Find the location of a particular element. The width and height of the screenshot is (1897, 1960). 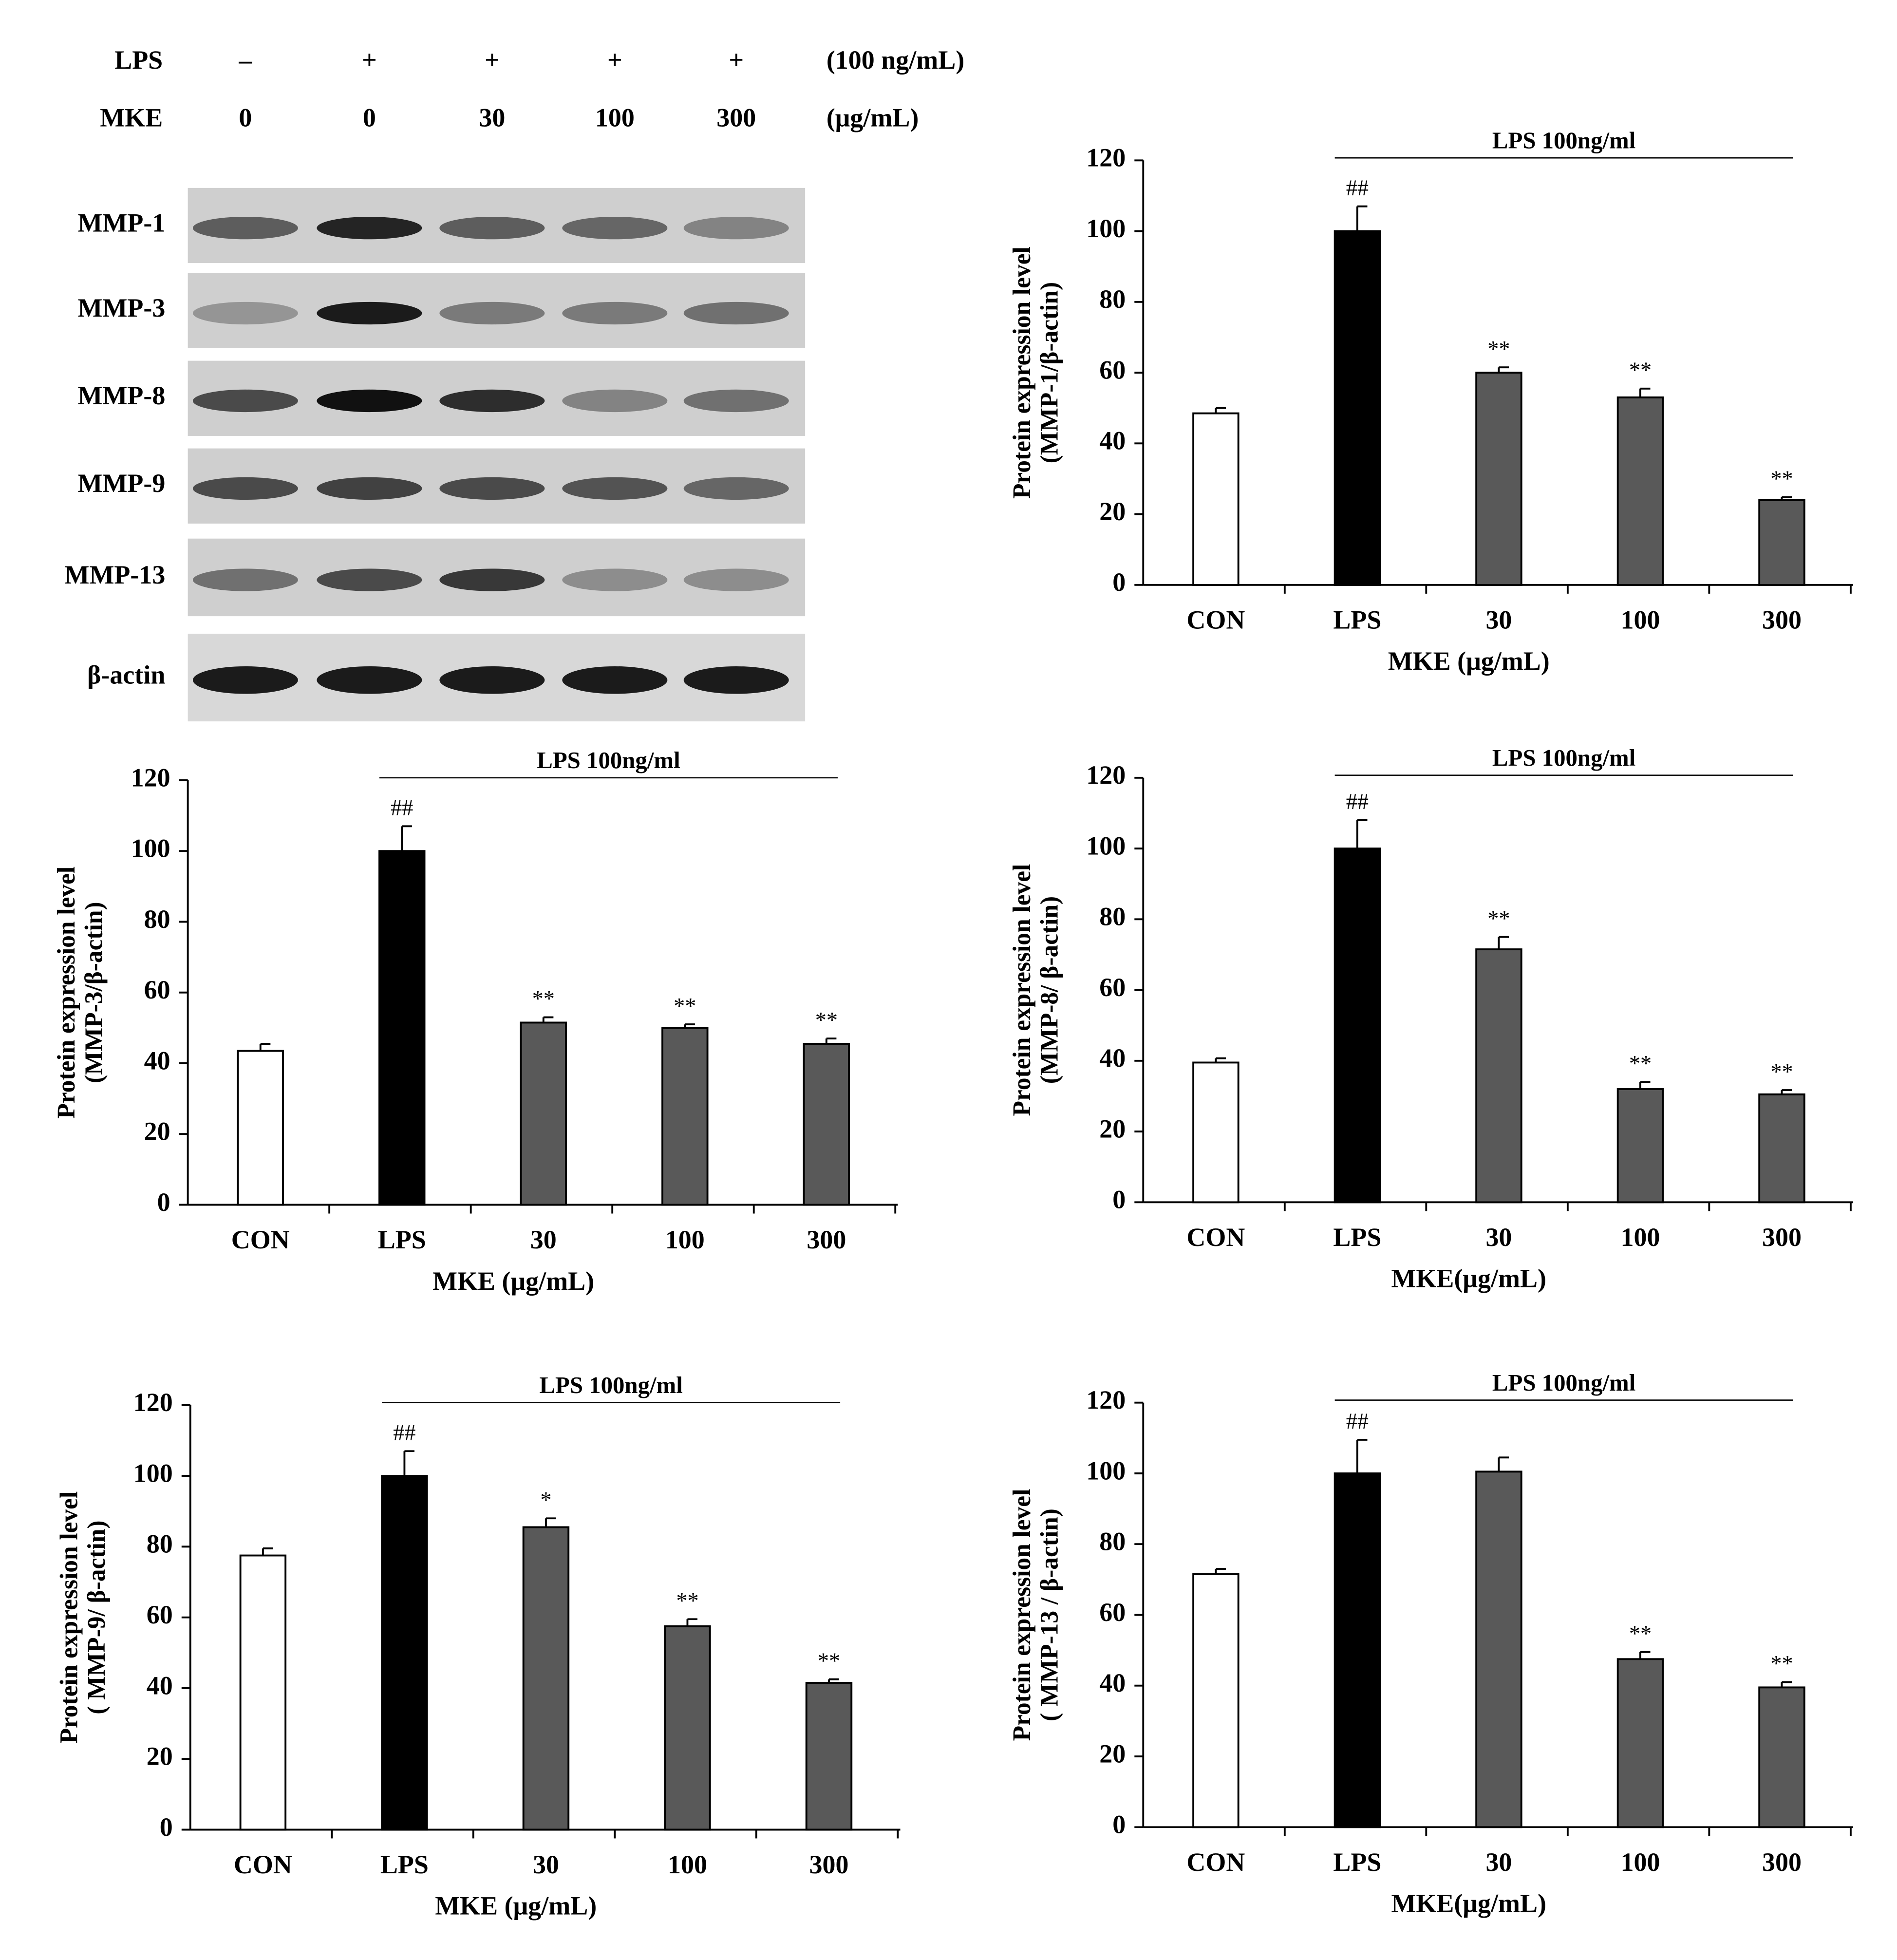

blot-row-label: MMP-9 is located at coordinates (122, 484).